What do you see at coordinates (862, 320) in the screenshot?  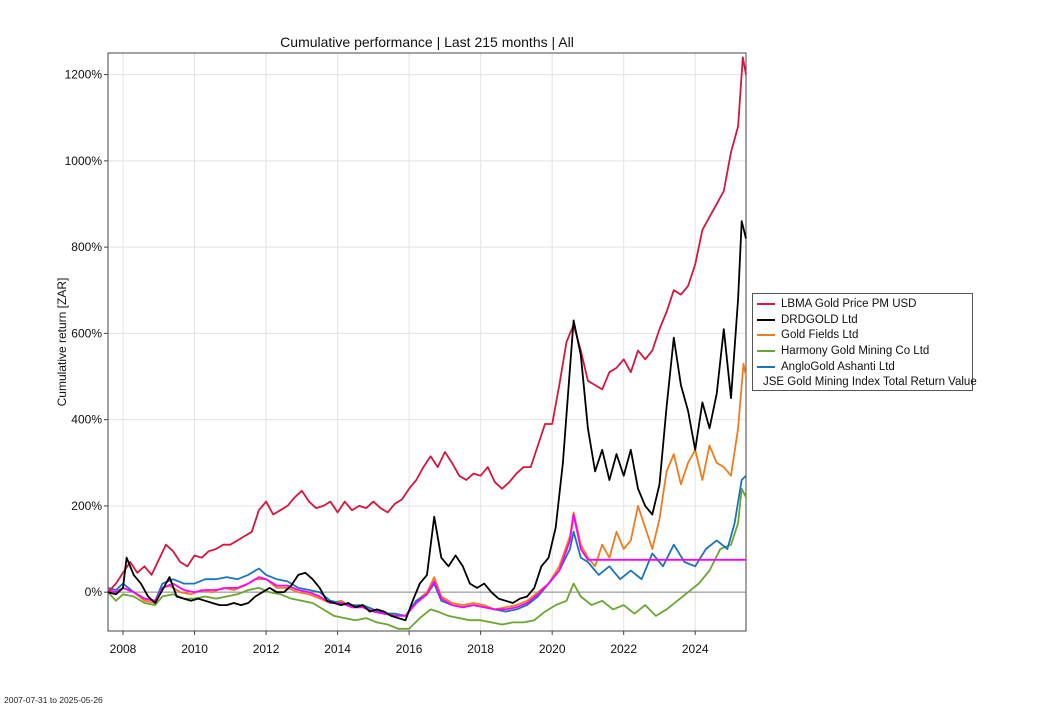 I see `legend-item: DRDGOLD Ltd` at bounding box center [862, 320].